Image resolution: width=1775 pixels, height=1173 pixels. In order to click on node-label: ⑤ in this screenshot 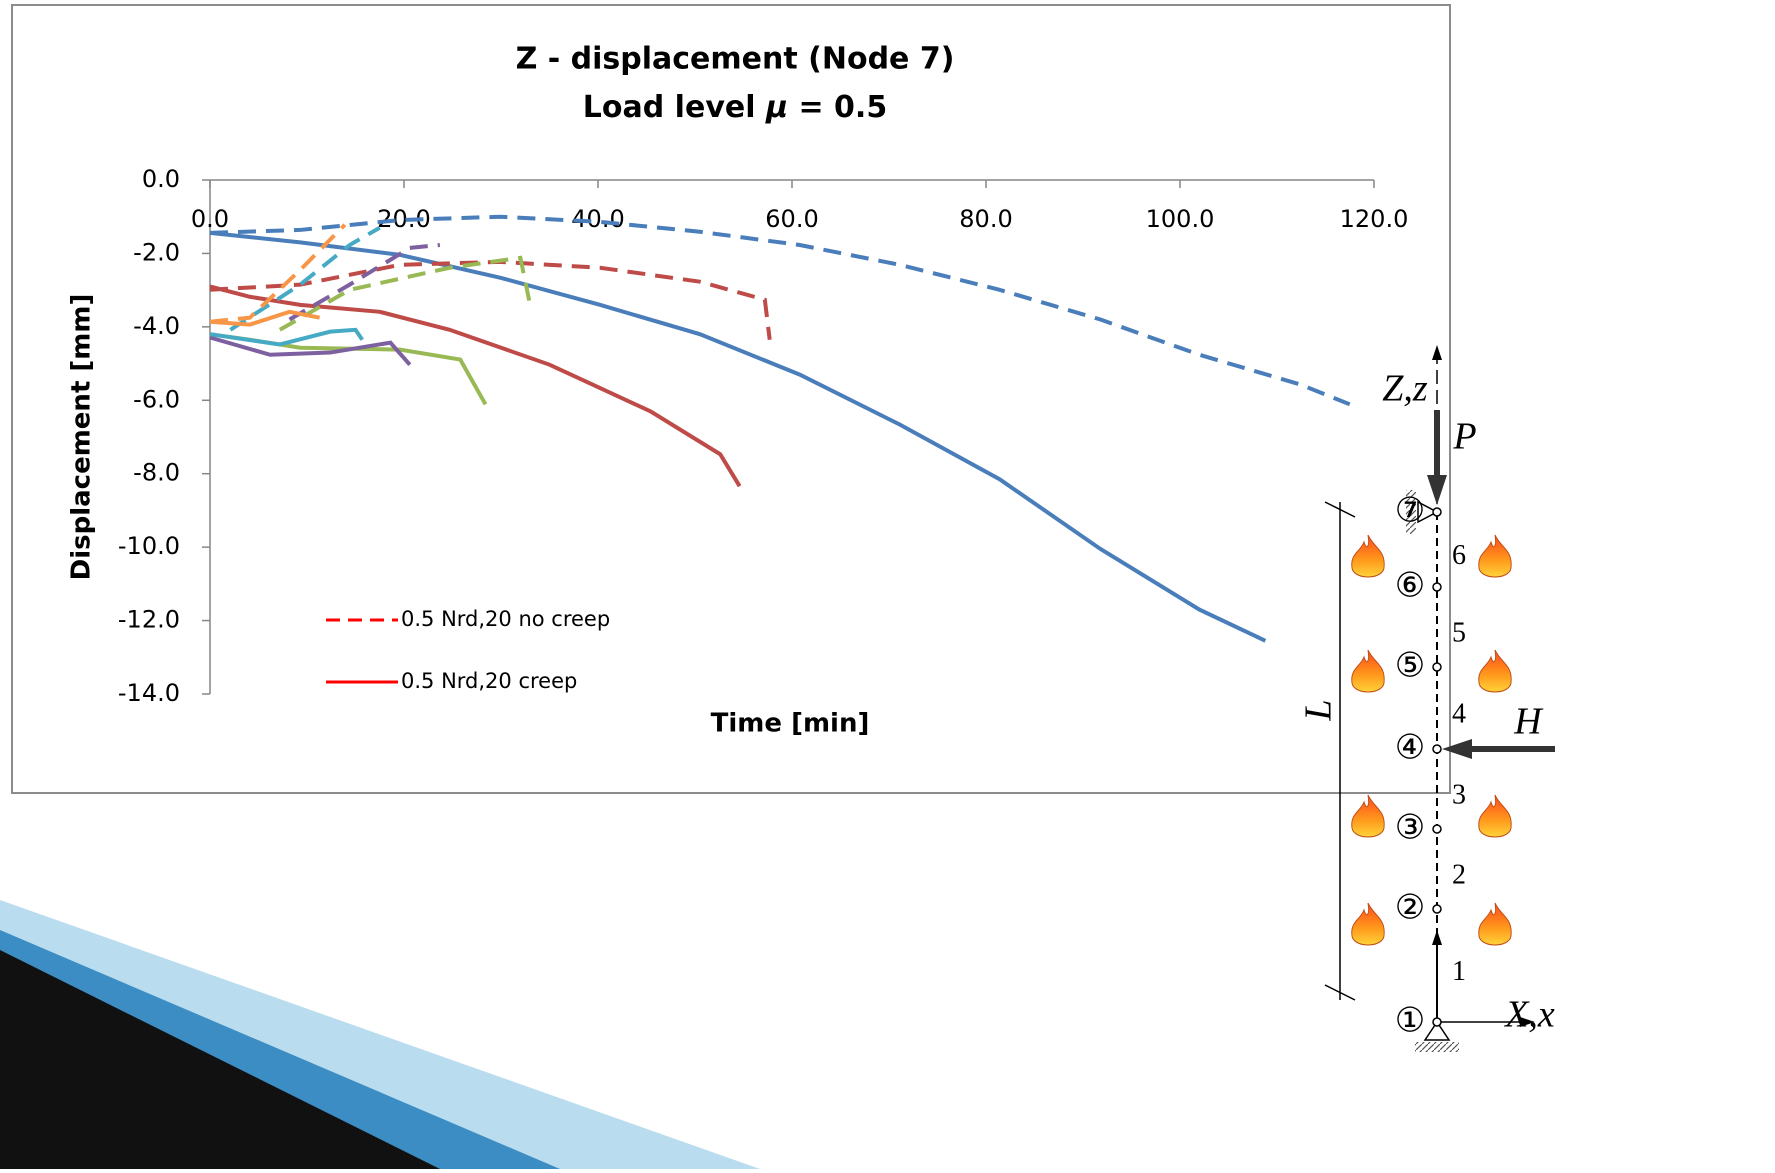, I will do `click(1410, 666)`.